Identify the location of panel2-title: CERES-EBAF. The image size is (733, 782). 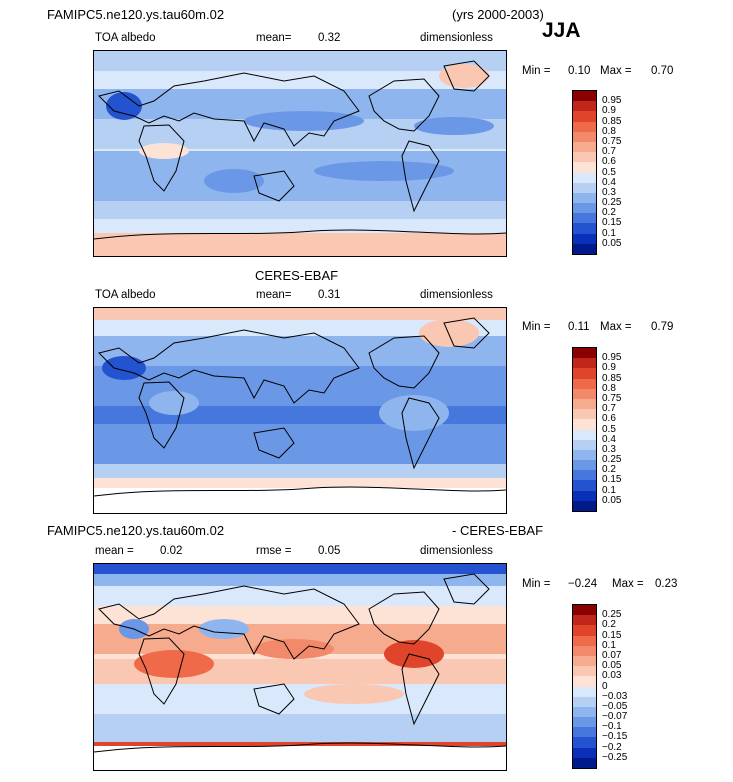
(297, 275).